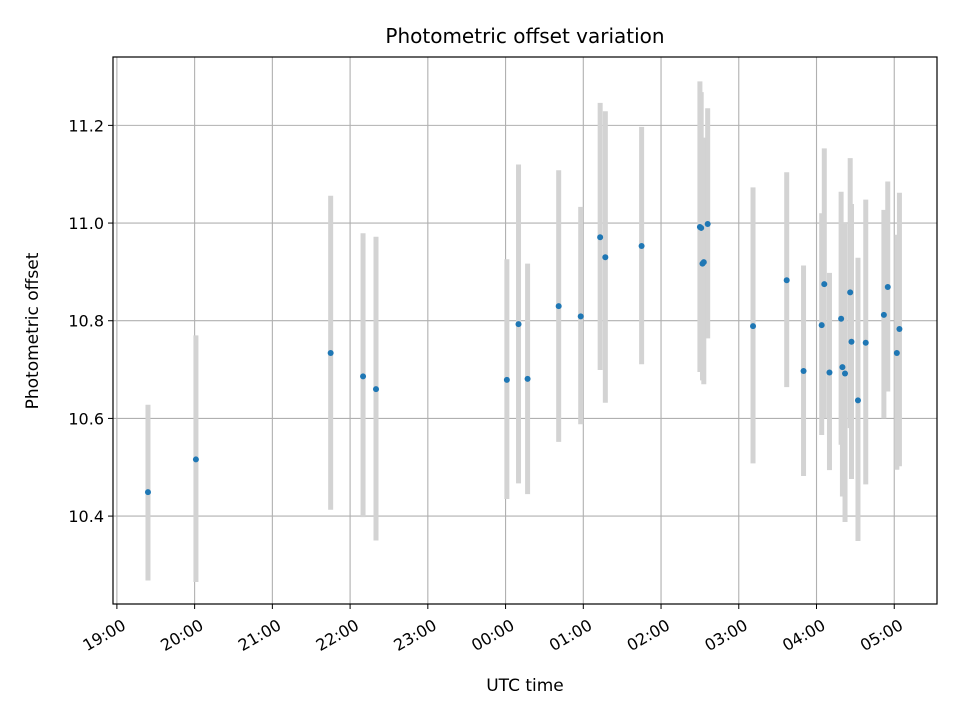  What do you see at coordinates (86, 223) in the screenshot?
I see `y-tick-label: 11.0` at bounding box center [86, 223].